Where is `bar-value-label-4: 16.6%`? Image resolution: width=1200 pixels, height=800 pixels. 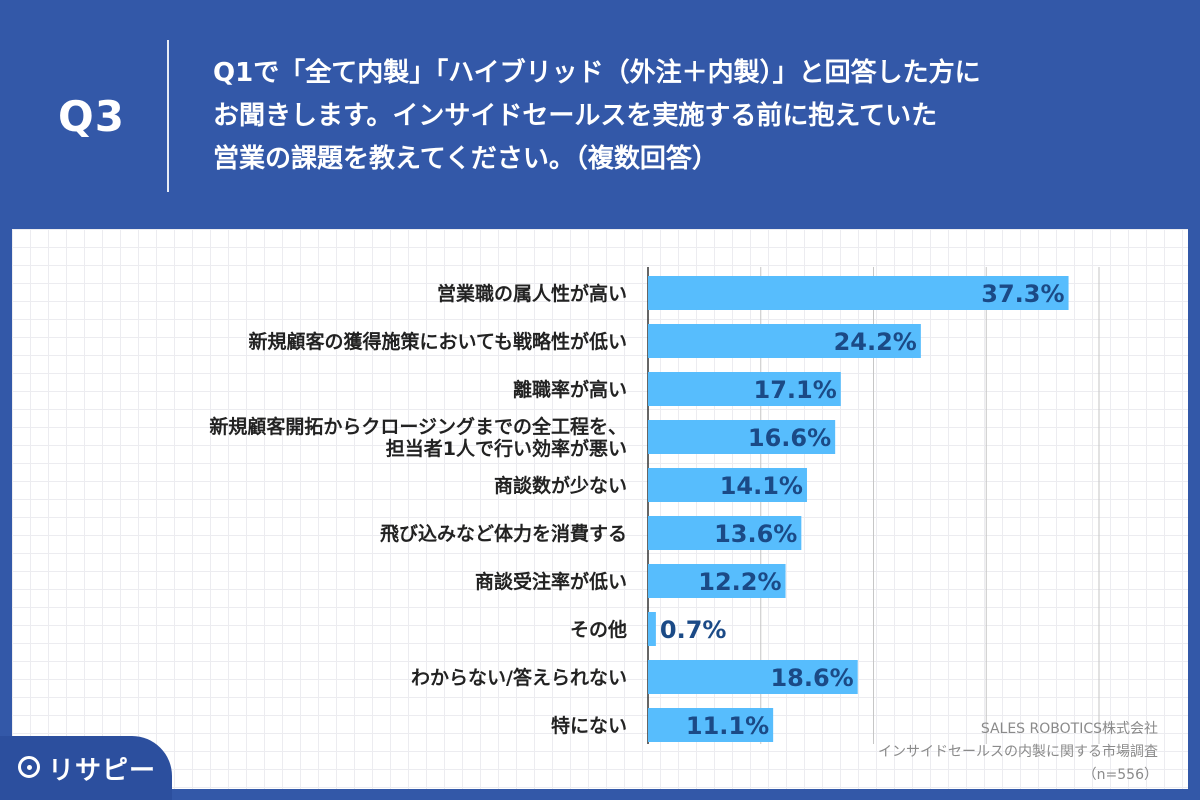
bar-value-label-4: 16.6% is located at coordinates (789, 438).